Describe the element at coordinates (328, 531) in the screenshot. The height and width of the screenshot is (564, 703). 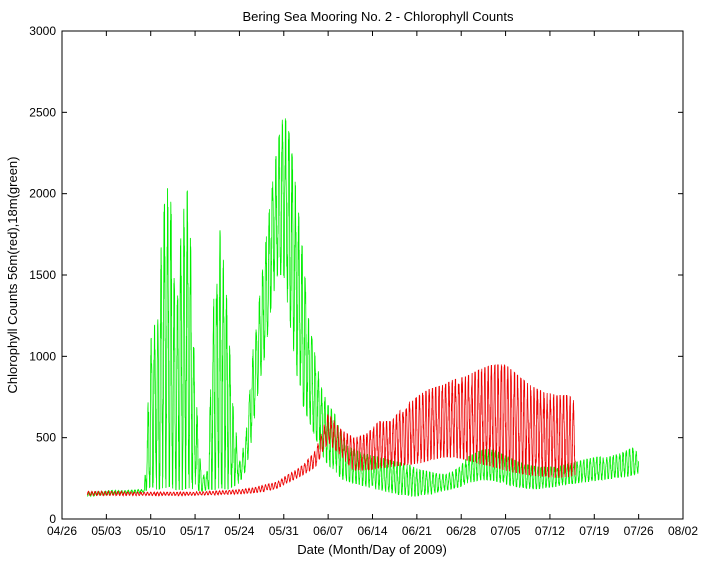
I see `x-tick-label: 06/07` at that location.